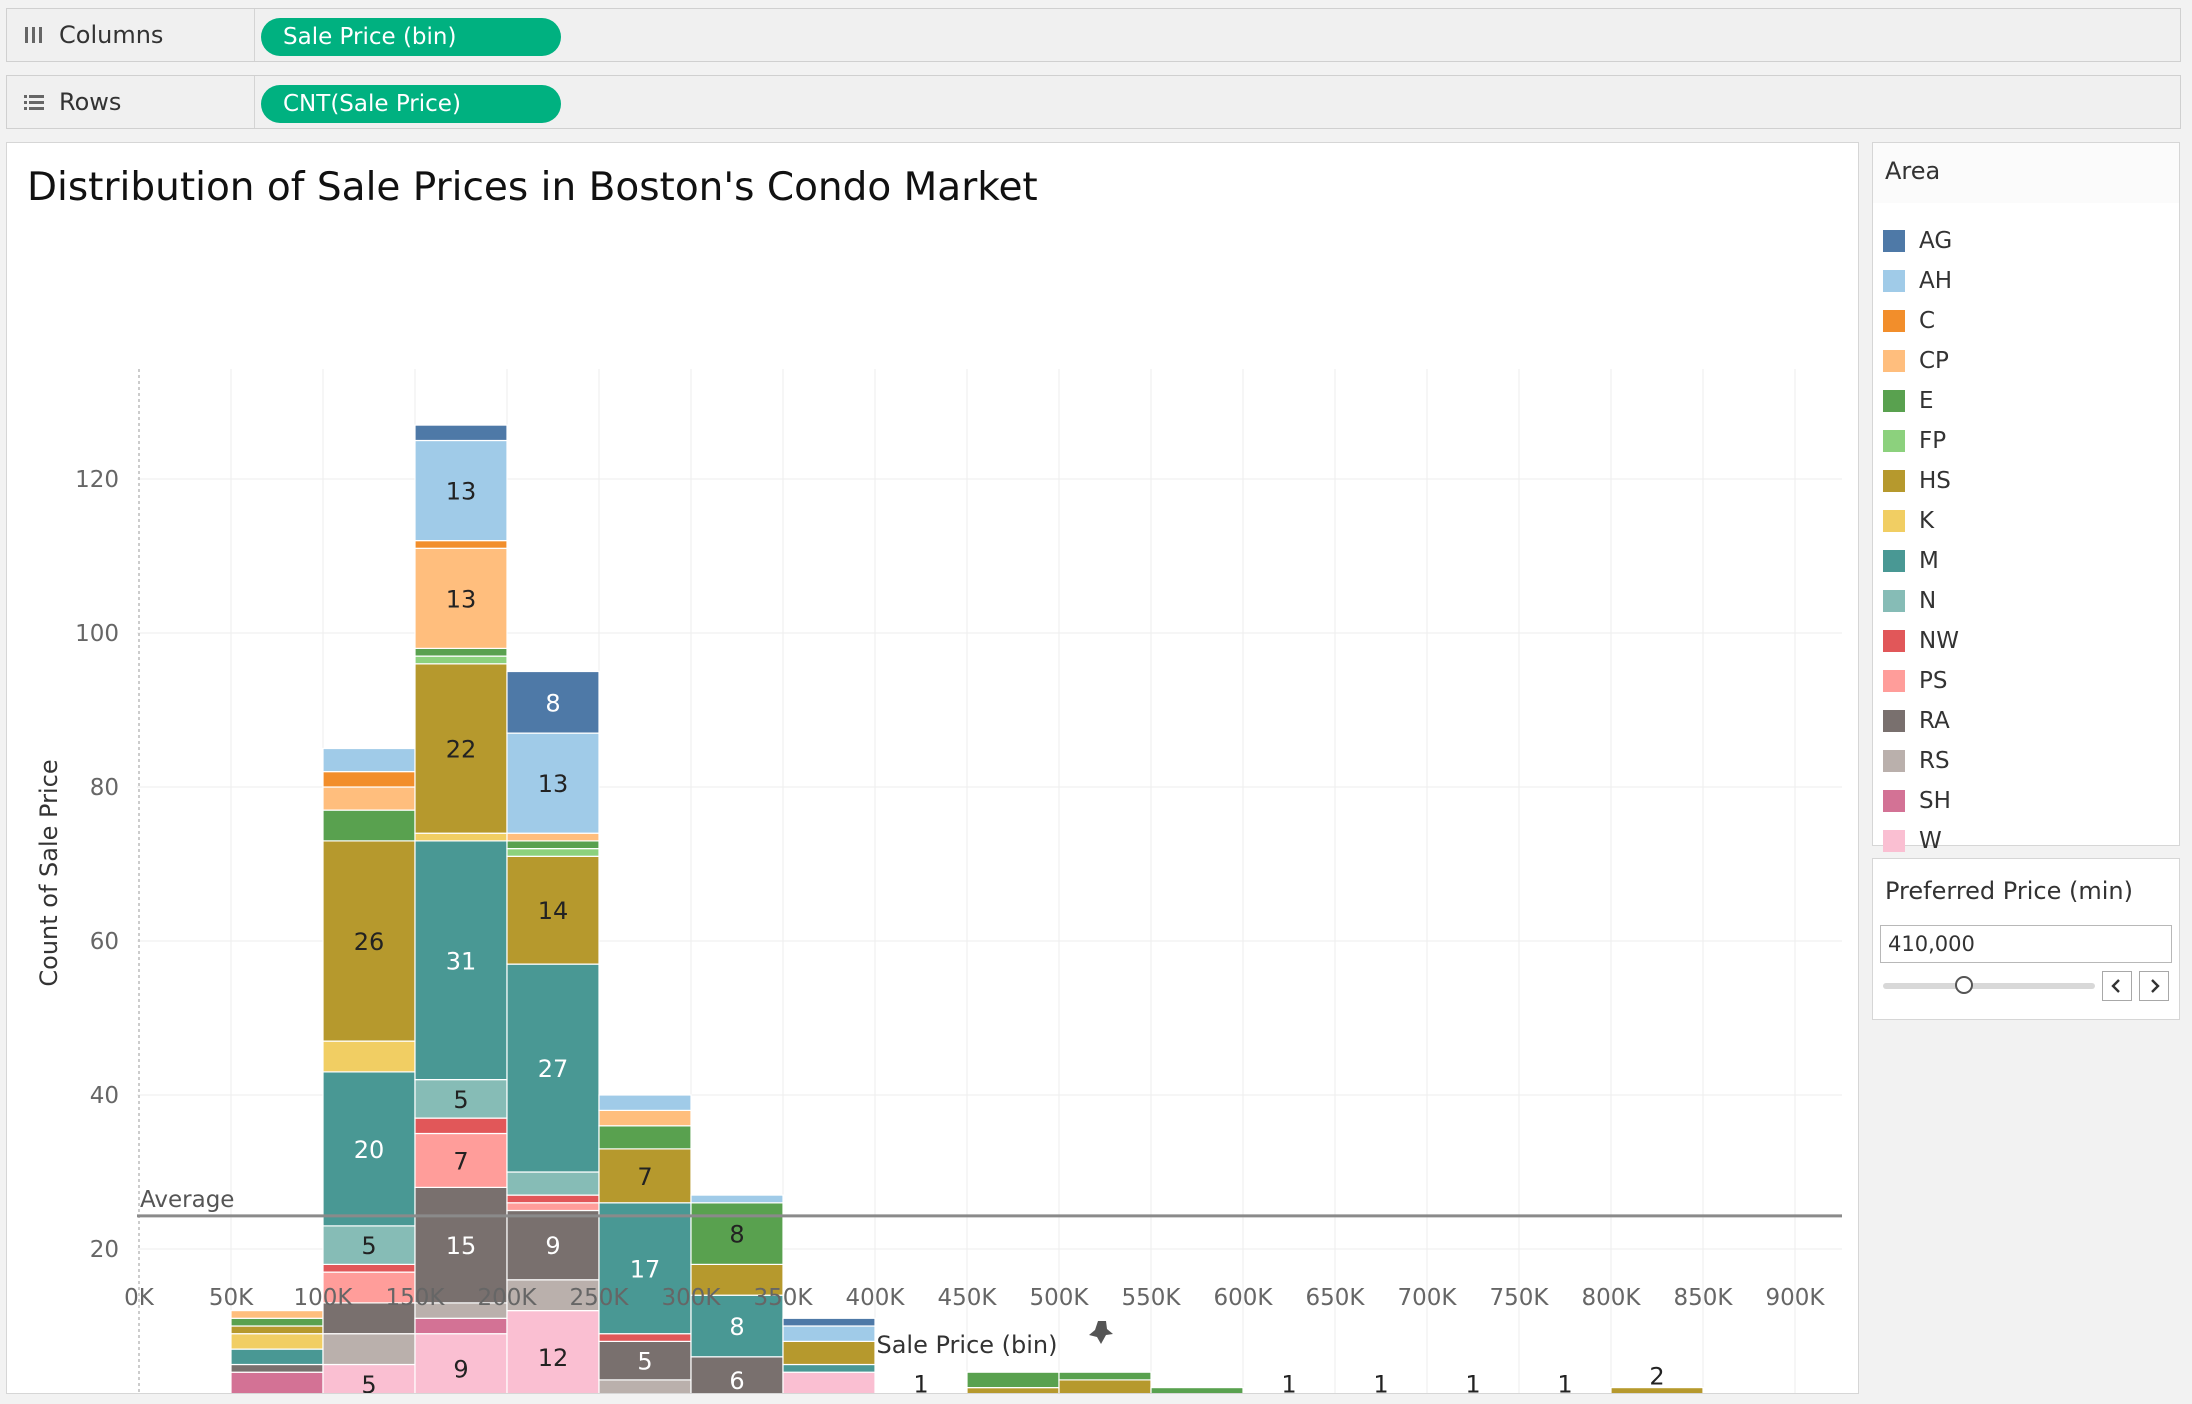 This screenshot has height=1404, width=2192. What do you see at coordinates (411, 37) in the screenshot?
I see `columns-pill: Sale Price (bin)` at bounding box center [411, 37].